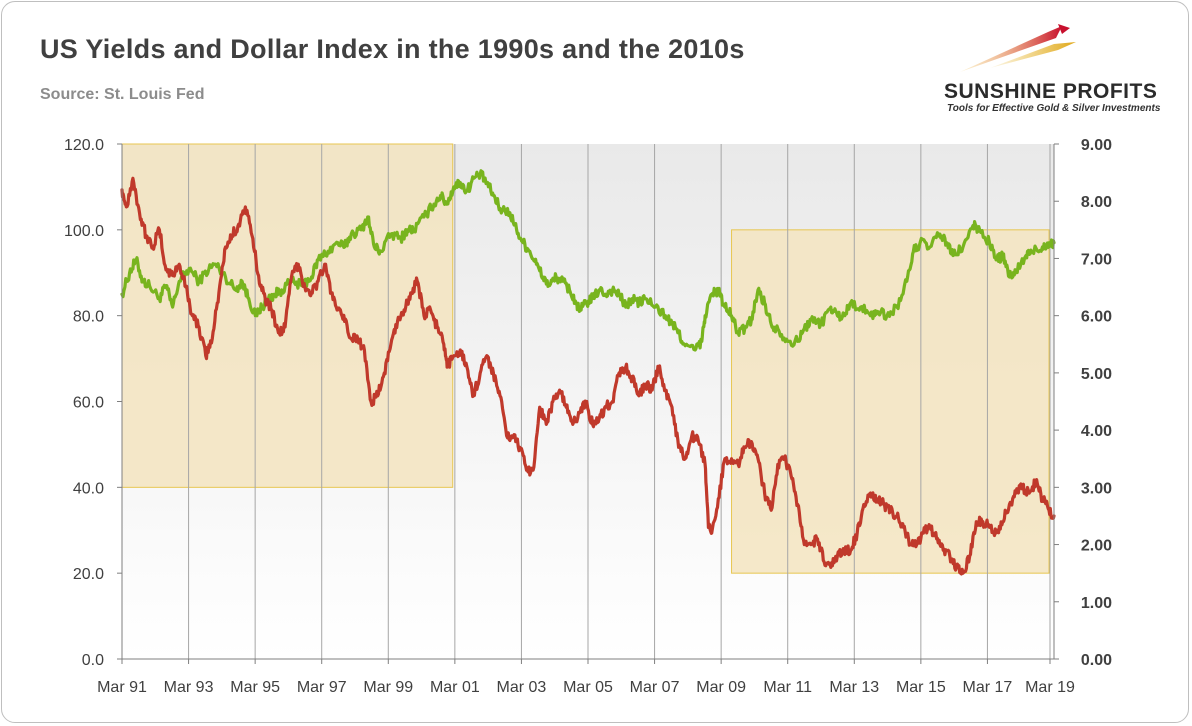 The image size is (1192, 726). I want to click on y-right-tick-label: 3.00, so click(1096, 488).